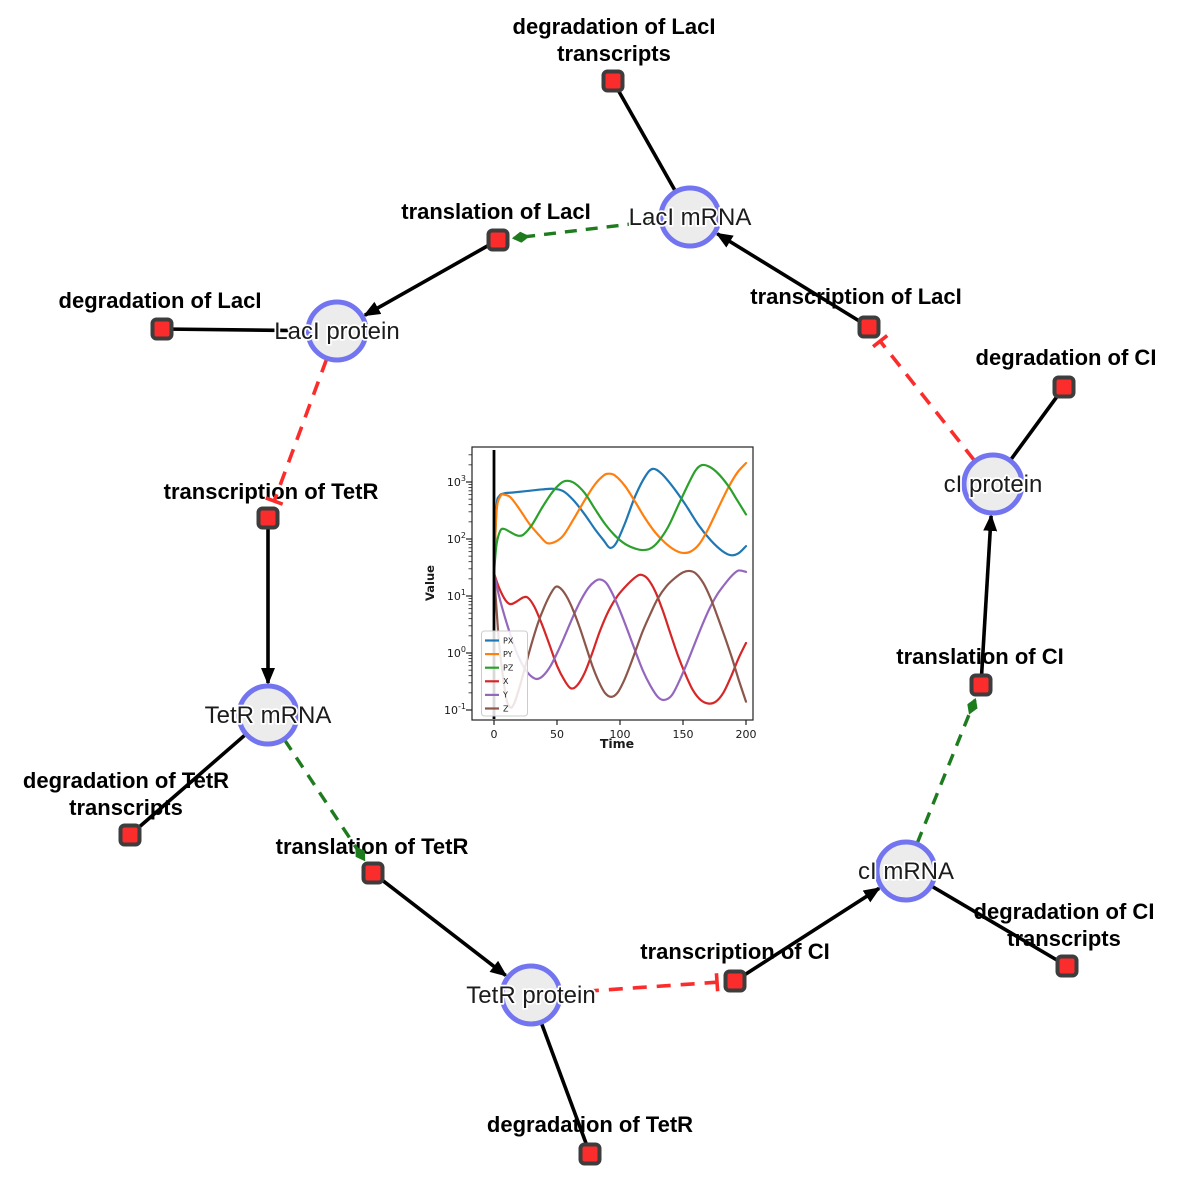 The height and width of the screenshot is (1200, 1189). Describe the element at coordinates (614, 26) in the screenshot. I see `reaction-label-deg-laci-tx: degradation of LacI` at that location.